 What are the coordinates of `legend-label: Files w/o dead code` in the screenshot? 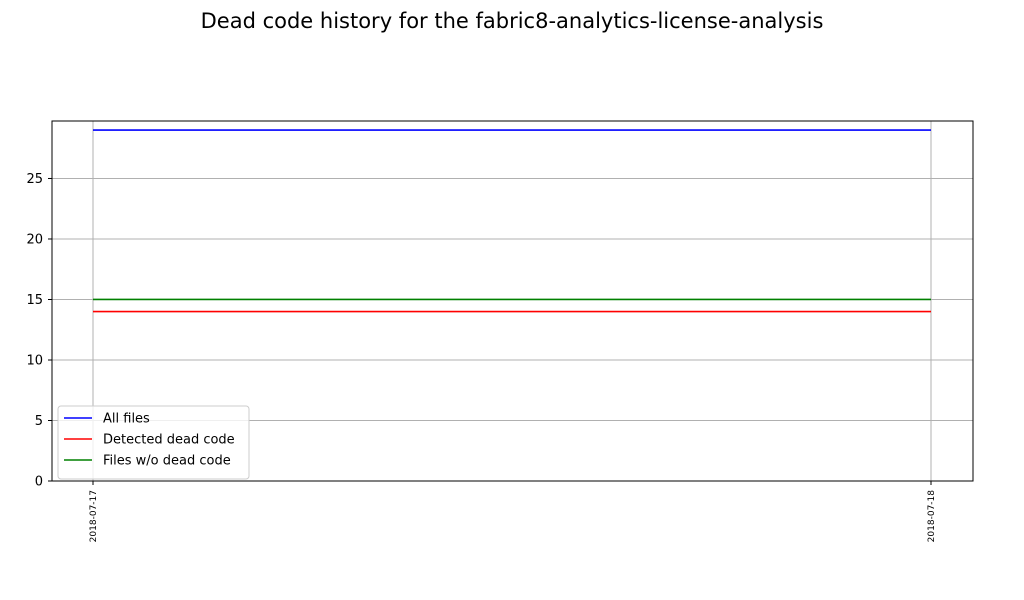 It's located at (167, 461).